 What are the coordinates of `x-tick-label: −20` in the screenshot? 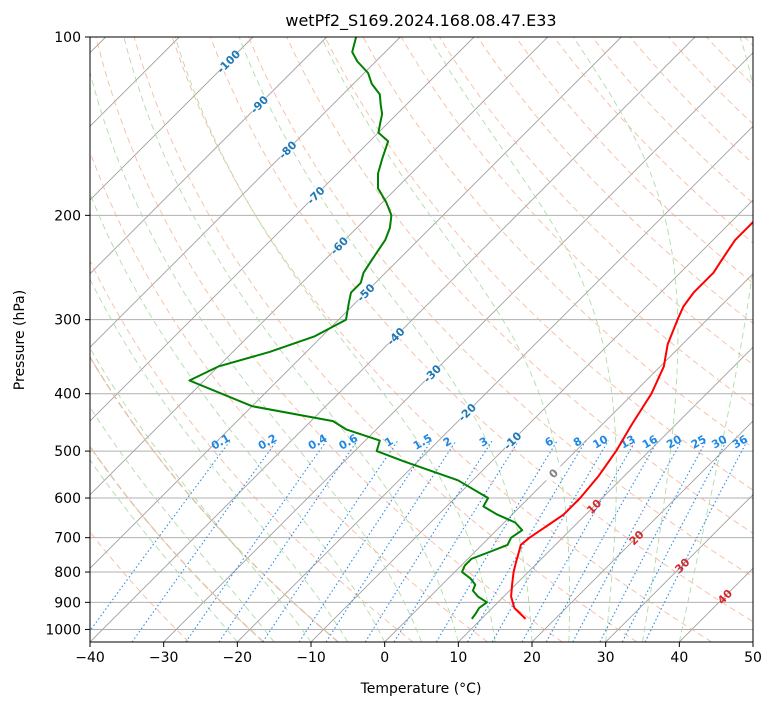 It's located at (238, 658).